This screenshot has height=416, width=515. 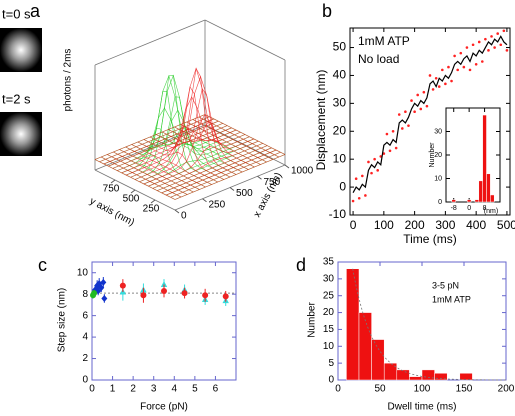 I want to click on fit-curve, so click(x=429, y=324).